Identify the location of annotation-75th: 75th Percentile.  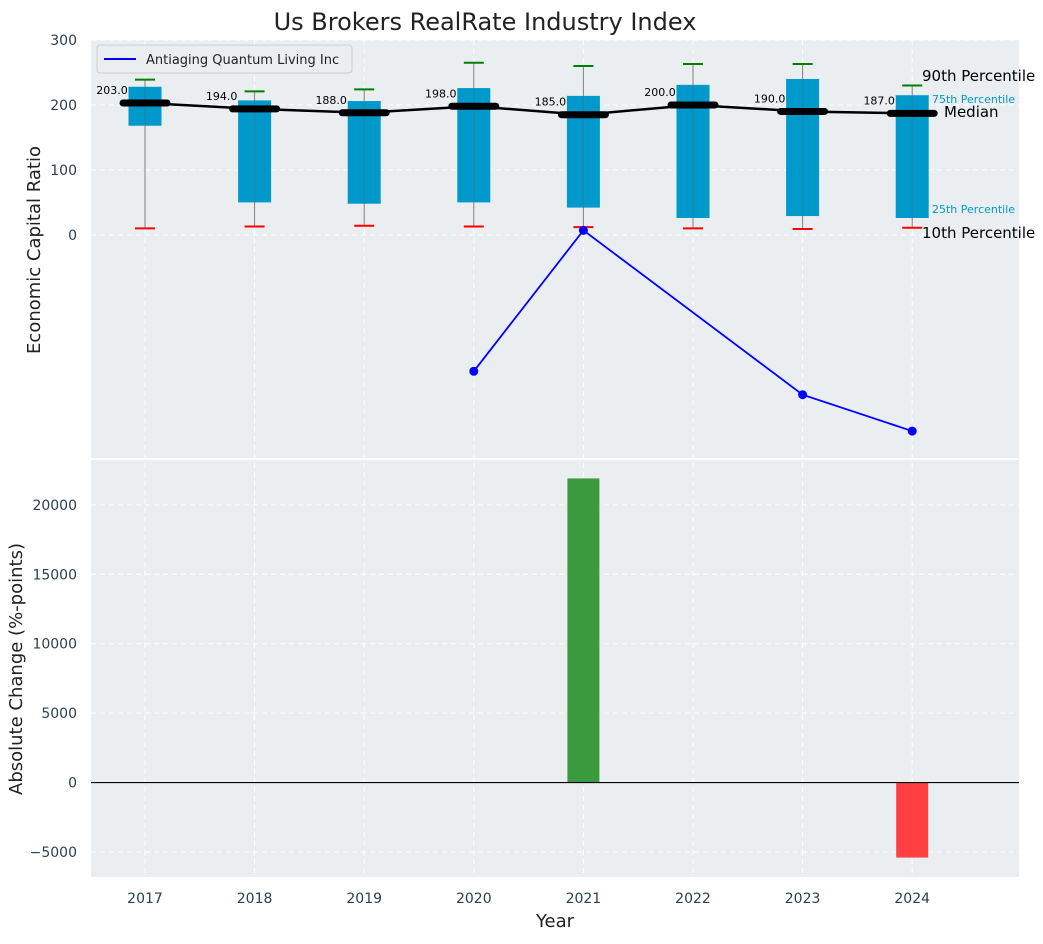
(973, 99).